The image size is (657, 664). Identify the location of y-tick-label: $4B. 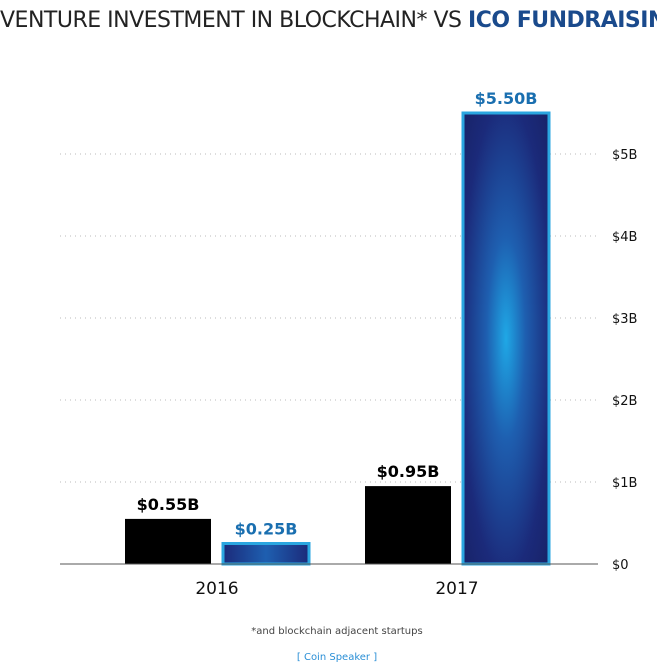
(624, 237).